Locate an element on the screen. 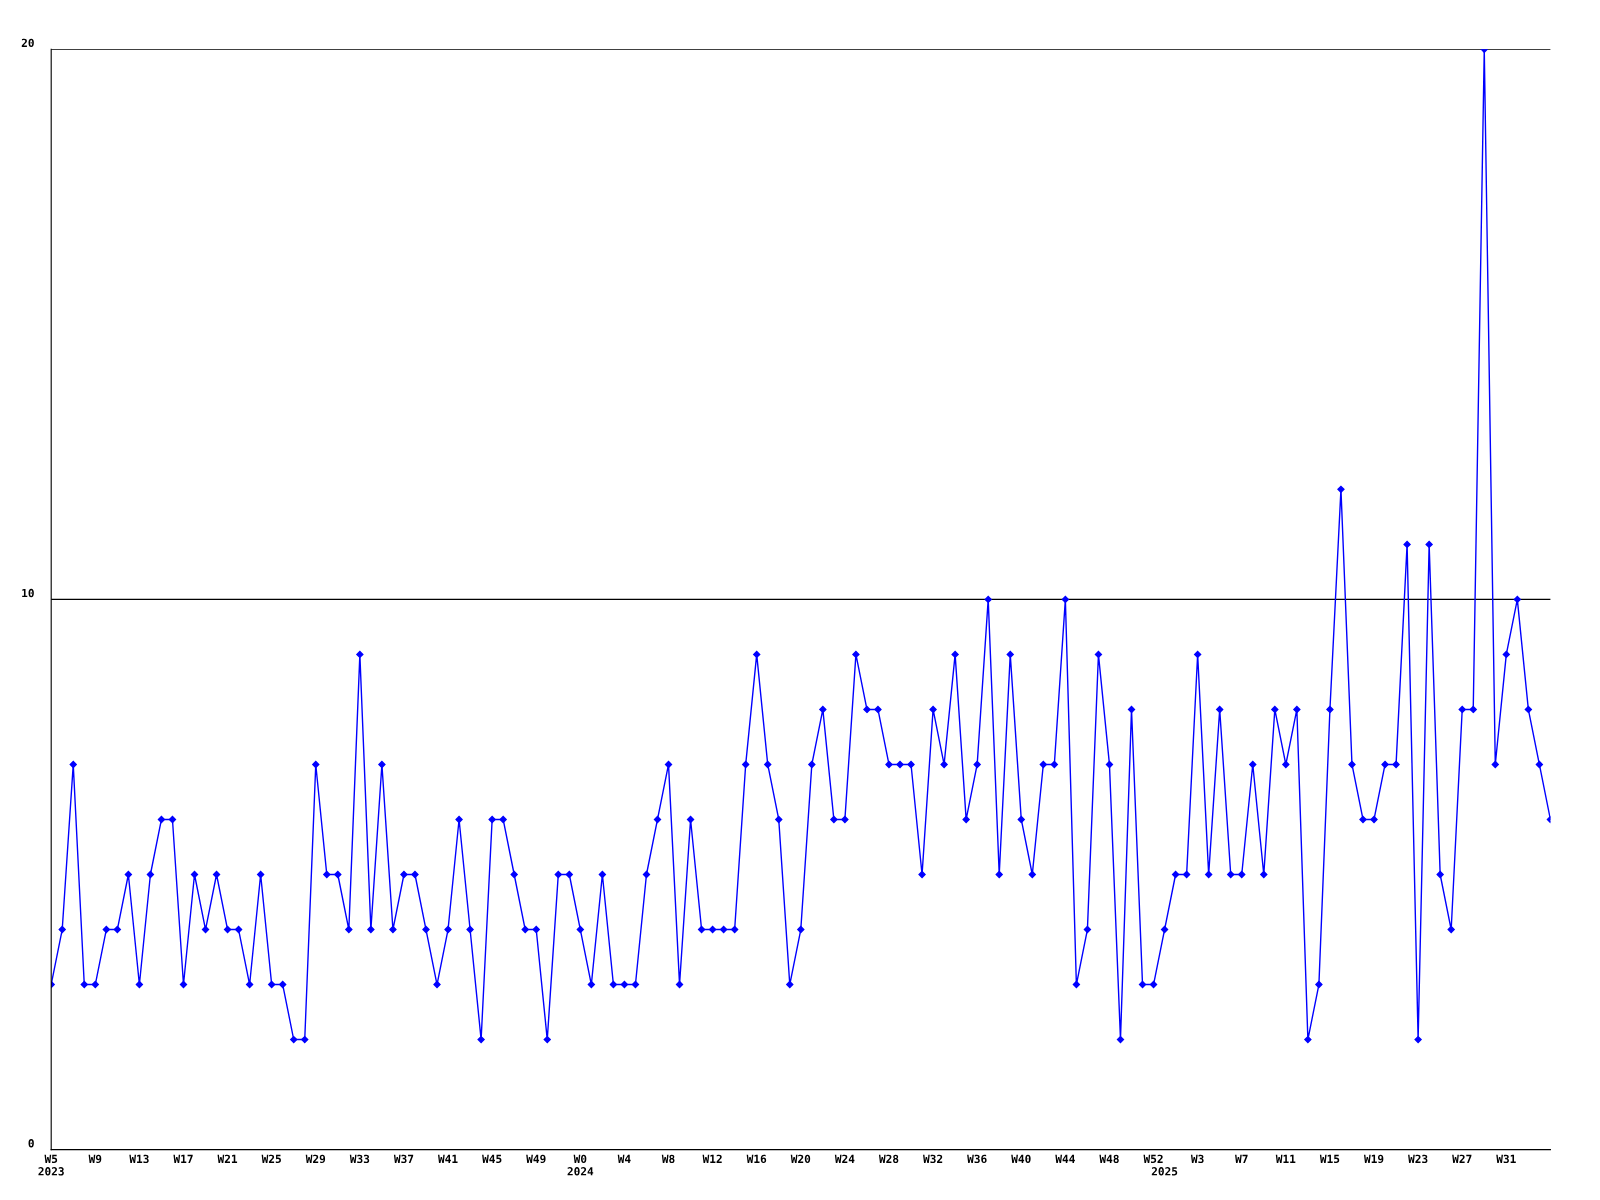 Image resolution: width=1600 pixels, height=1200 pixels. x-tick-label: W24 is located at coordinates (844, 1158).